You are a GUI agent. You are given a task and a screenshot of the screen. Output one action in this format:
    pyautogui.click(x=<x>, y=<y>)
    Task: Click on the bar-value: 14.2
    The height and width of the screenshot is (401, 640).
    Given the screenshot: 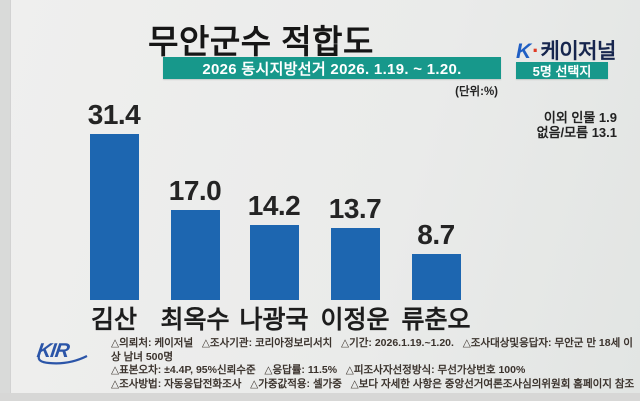 What is the action you would take?
    pyautogui.click(x=274, y=205)
    